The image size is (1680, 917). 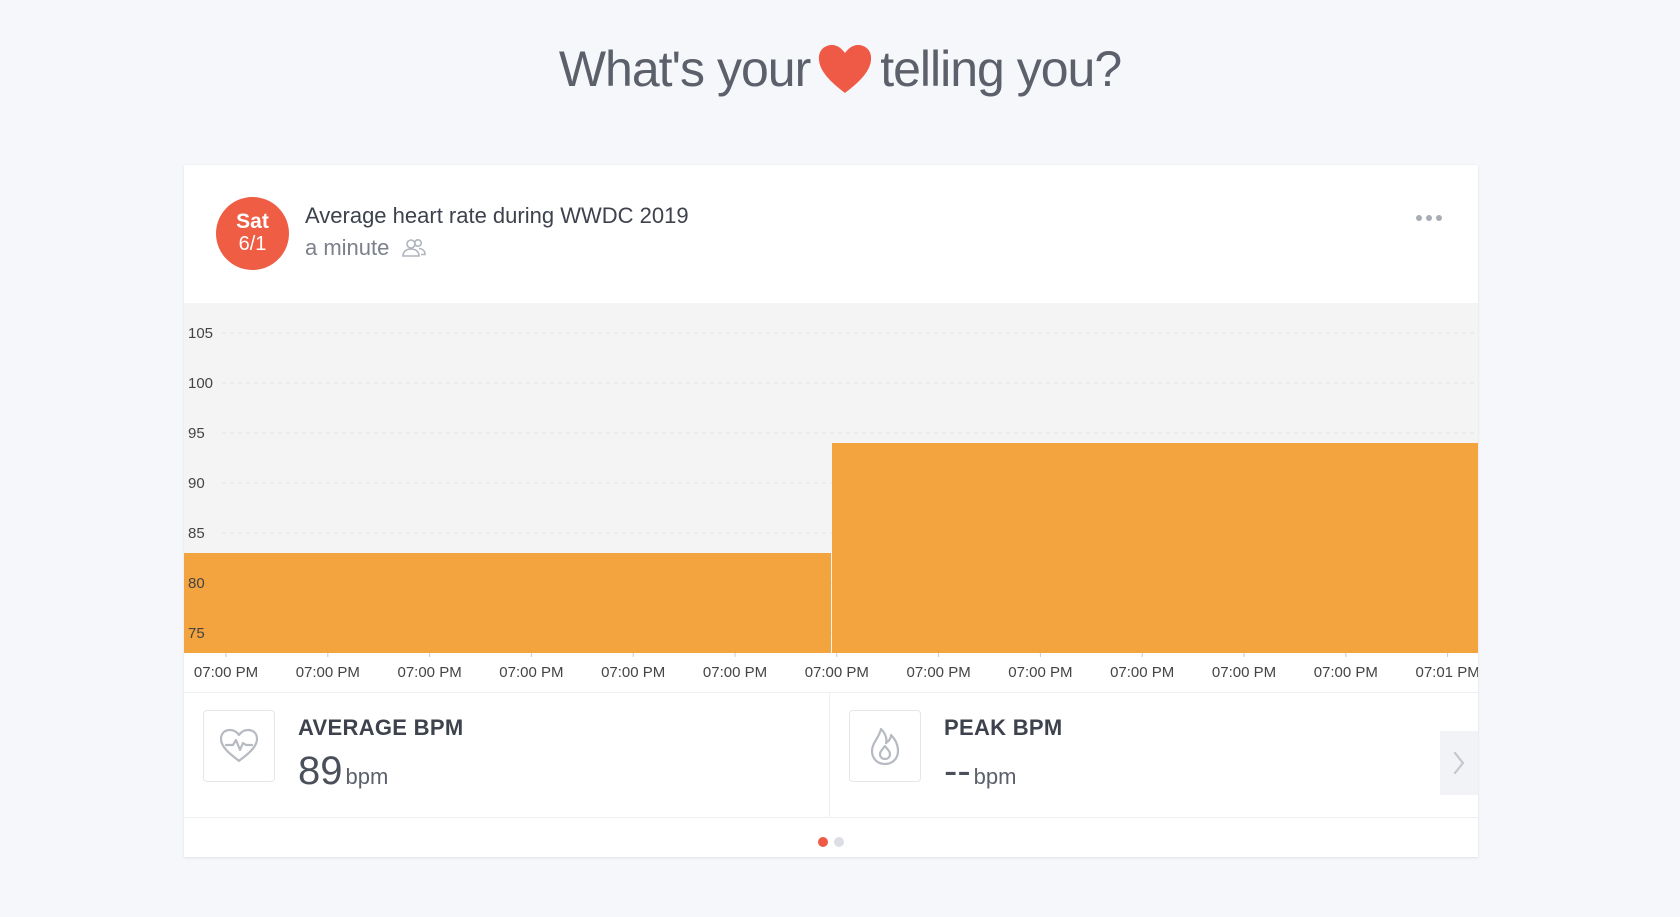 What do you see at coordinates (885, 746) in the screenshot?
I see `flame-icon` at bounding box center [885, 746].